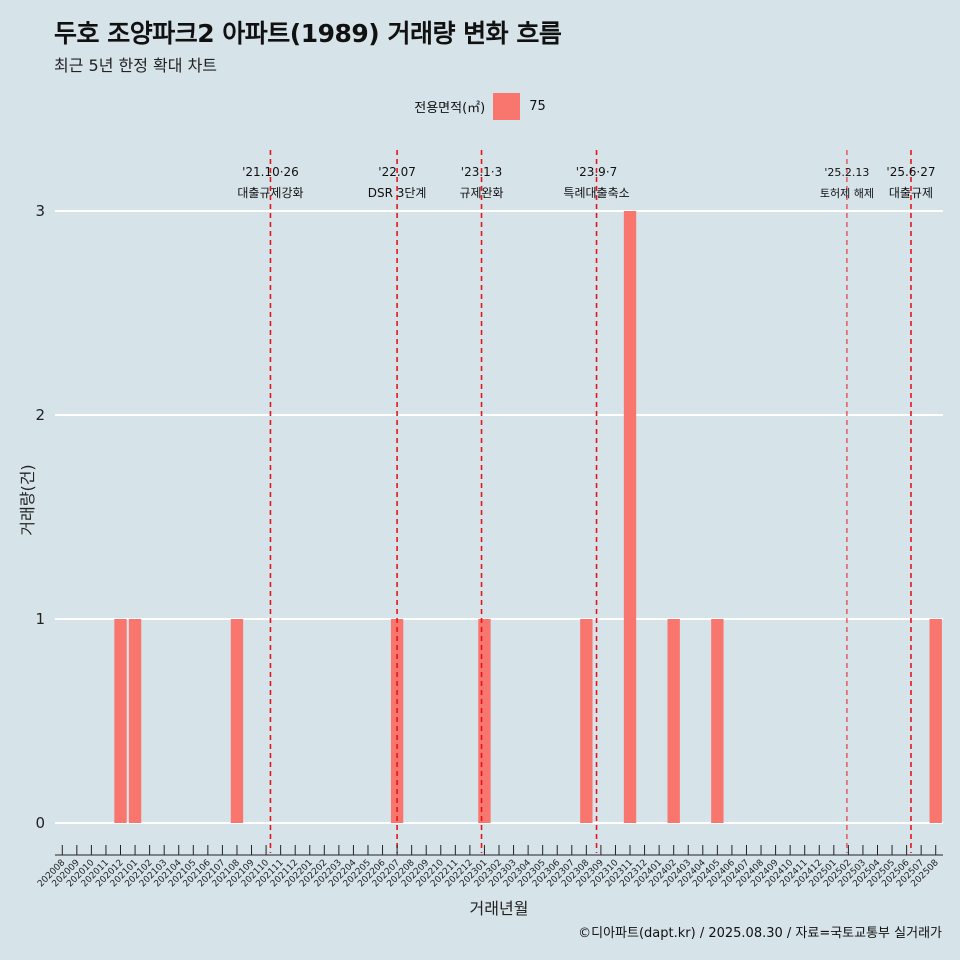 The height and width of the screenshot is (960, 960). Describe the element at coordinates (40, 415) in the screenshot. I see `y-tick-label-2: 2` at that location.